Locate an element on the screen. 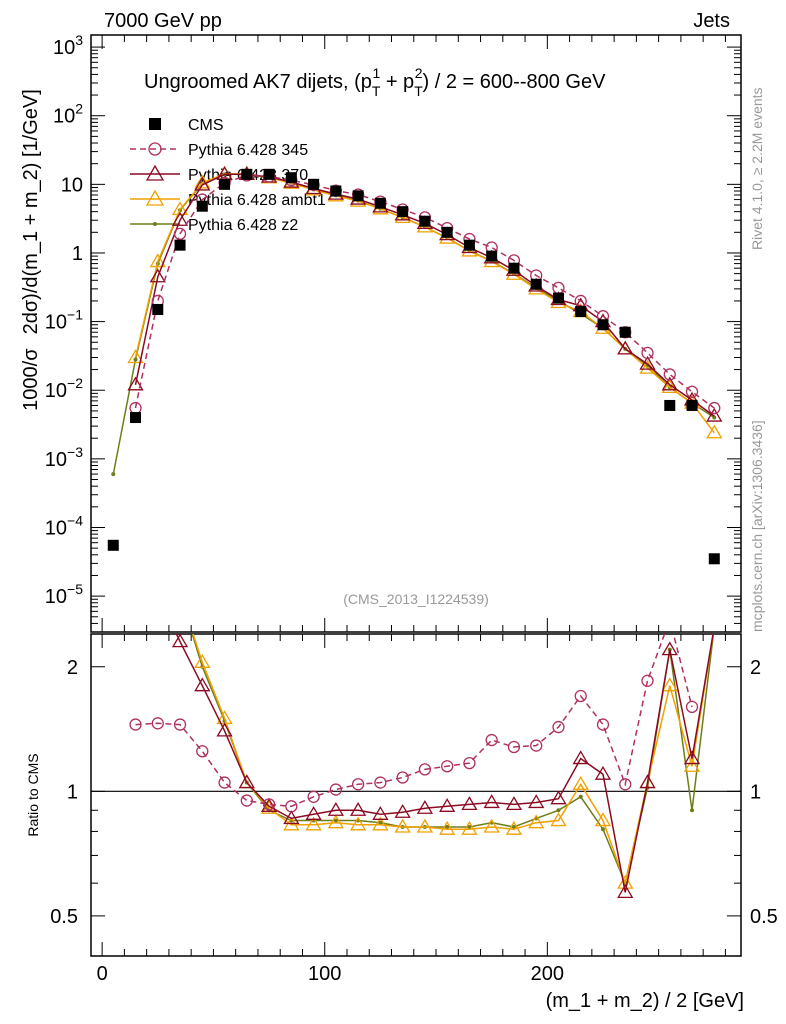  y-tick-label-exponent: −3 is located at coordinates (75, 452).